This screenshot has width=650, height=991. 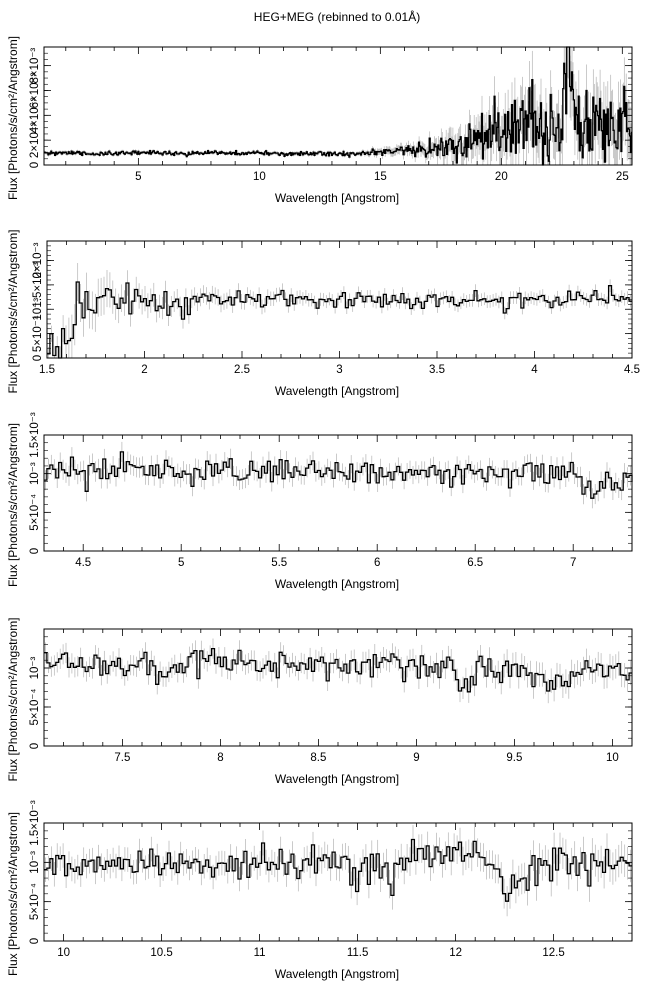 What do you see at coordinates (35, 90) in the screenshot?
I see `y-tick-label: 6×10⁻³` at bounding box center [35, 90].